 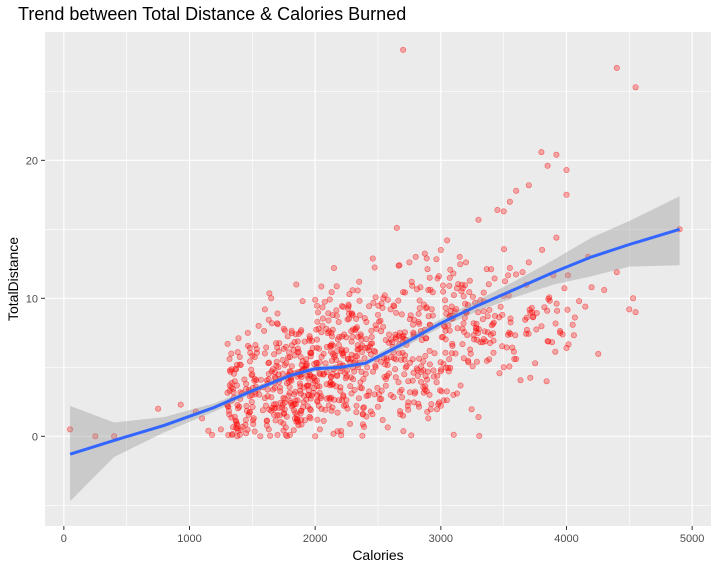 I want to click on x-tick-label: 3000, so click(x=441, y=539).